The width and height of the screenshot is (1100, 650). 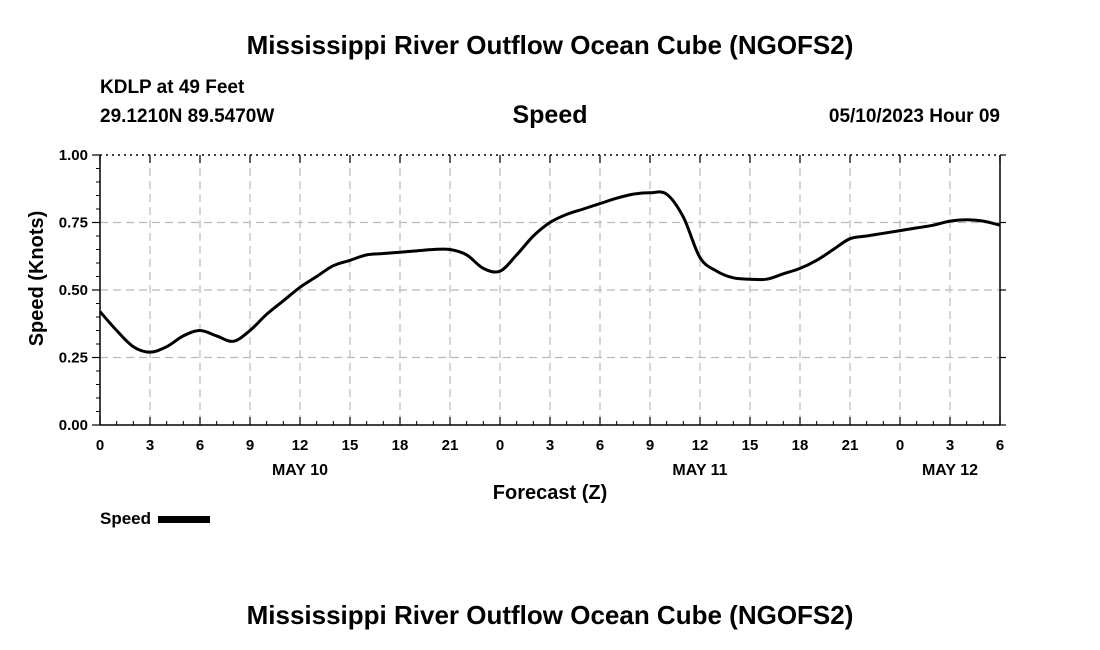 What do you see at coordinates (73, 358) in the screenshot?
I see `y-tick-label: 0.25` at bounding box center [73, 358].